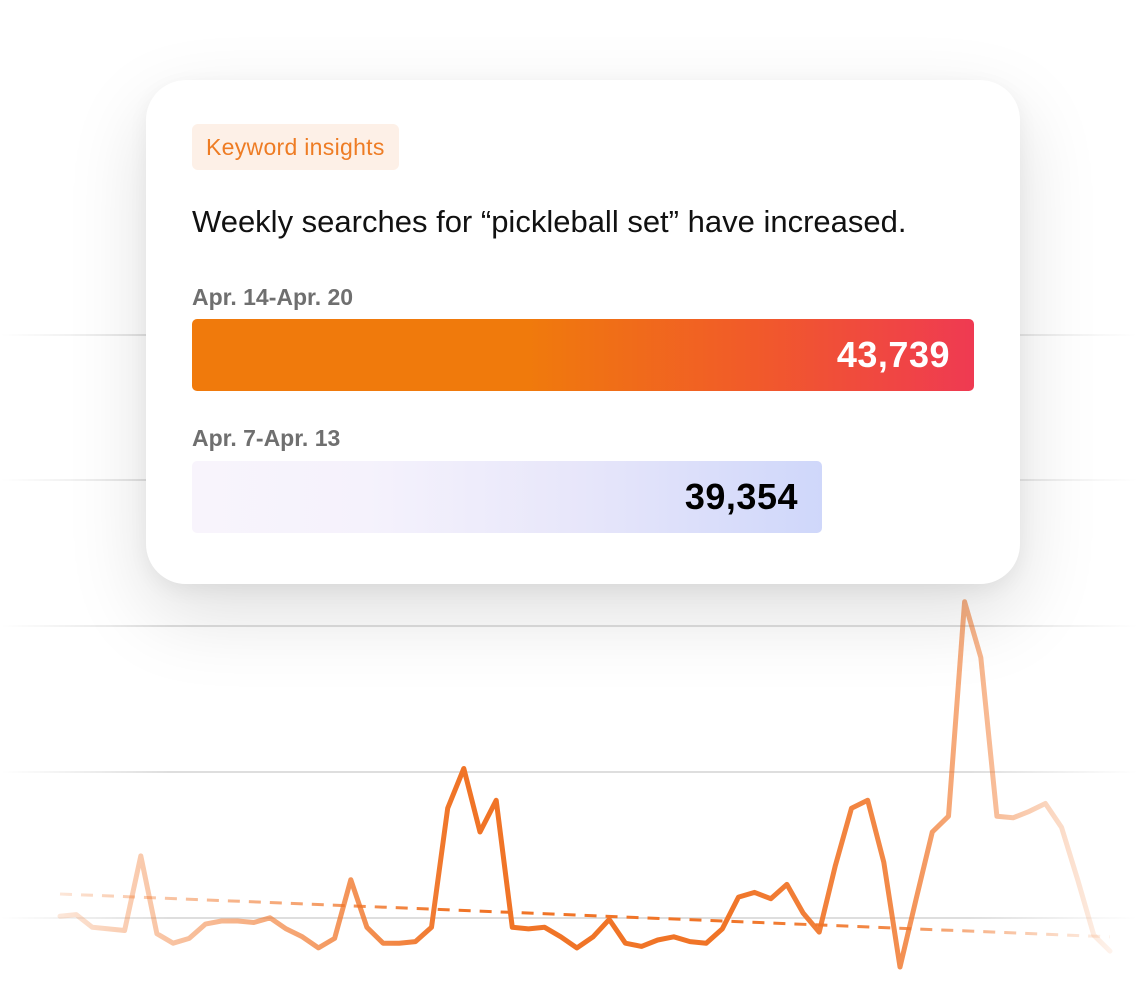 Image resolution: width=1138 pixels, height=997 pixels. What do you see at coordinates (266, 438) in the screenshot?
I see `previous-period-label: Apr. 7-Apr. 13` at bounding box center [266, 438].